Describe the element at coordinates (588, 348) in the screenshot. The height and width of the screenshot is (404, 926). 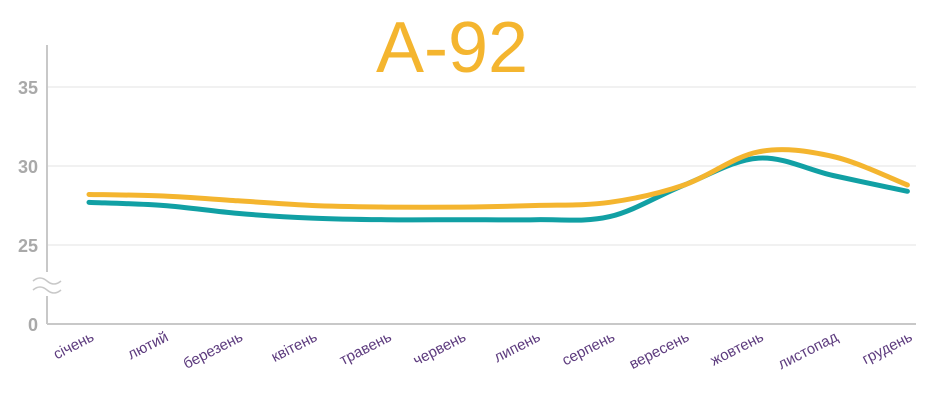
I see `x-tick-label: серпень` at that location.